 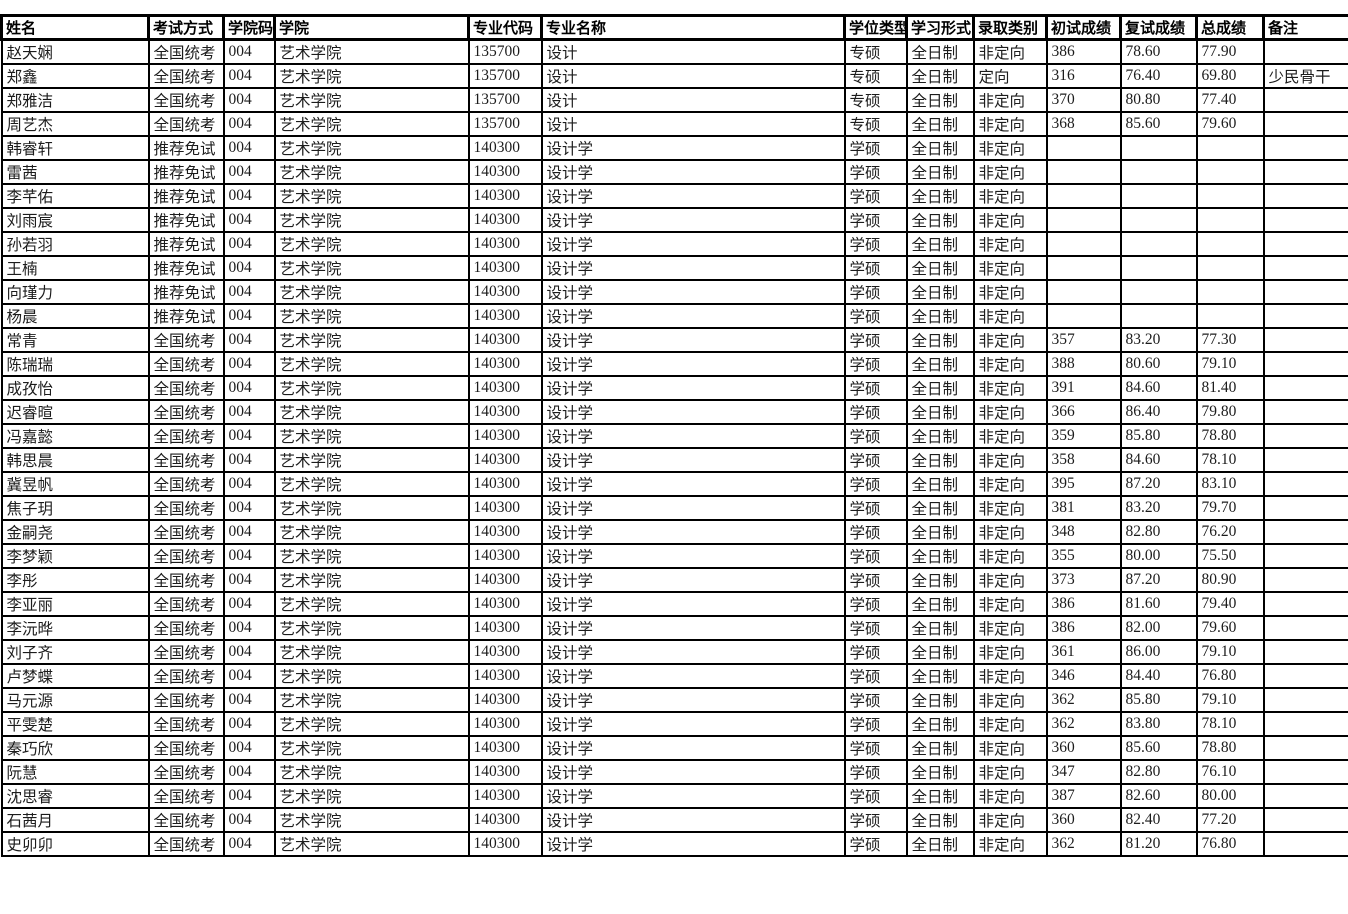 I want to click on cell-exam-method: 推荐免试, so click(x=186, y=244).